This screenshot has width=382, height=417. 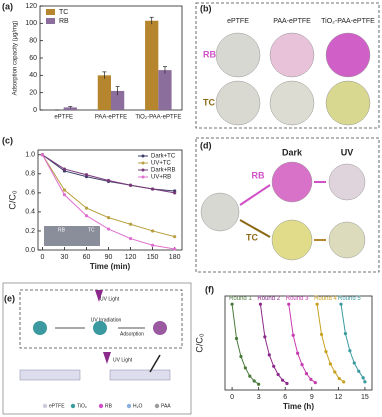 I want to click on legend-label: Round 3, so click(x=297, y=299).